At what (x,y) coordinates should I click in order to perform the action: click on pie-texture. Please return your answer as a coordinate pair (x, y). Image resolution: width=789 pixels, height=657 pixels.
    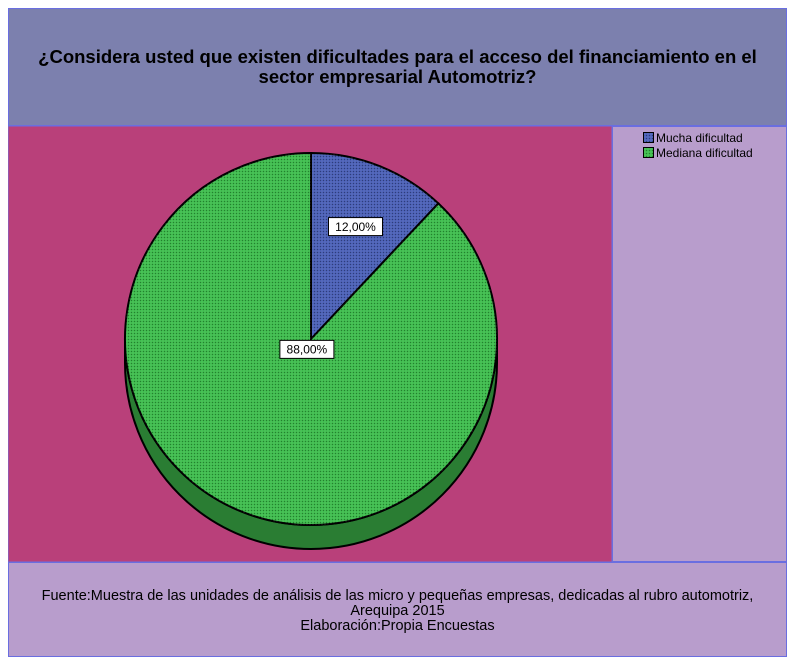
    Looking at the image, I should click on (375, 246).